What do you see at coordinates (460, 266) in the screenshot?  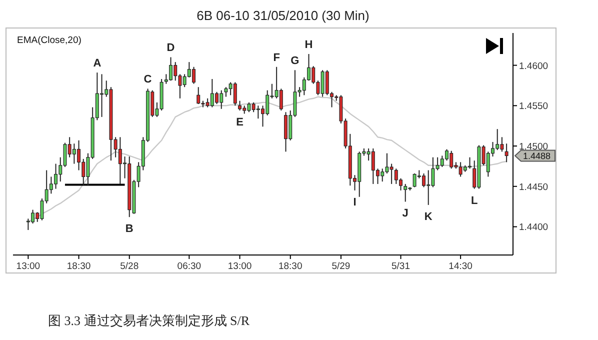 I see `x-tick-label: 14:30` at bounding box center [460, 266].